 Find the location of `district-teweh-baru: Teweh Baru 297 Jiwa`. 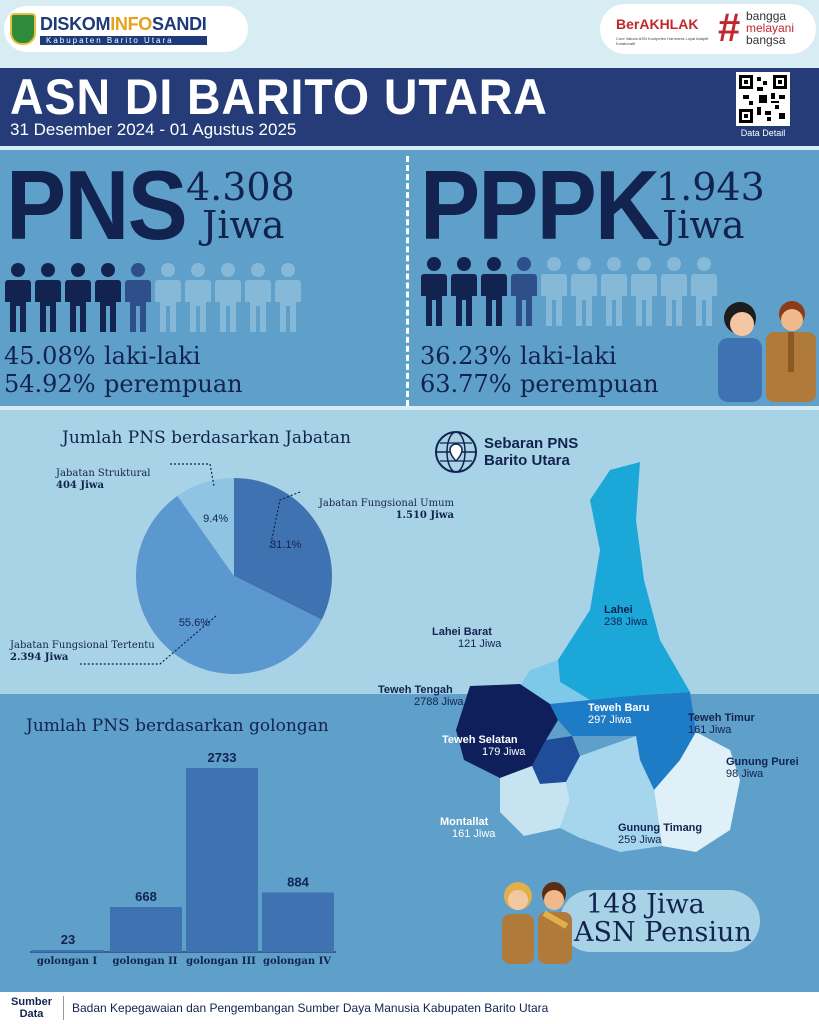

district-teweh-baru: Teweh Baru 297 Jiwa is located at coordinates (619, 714).